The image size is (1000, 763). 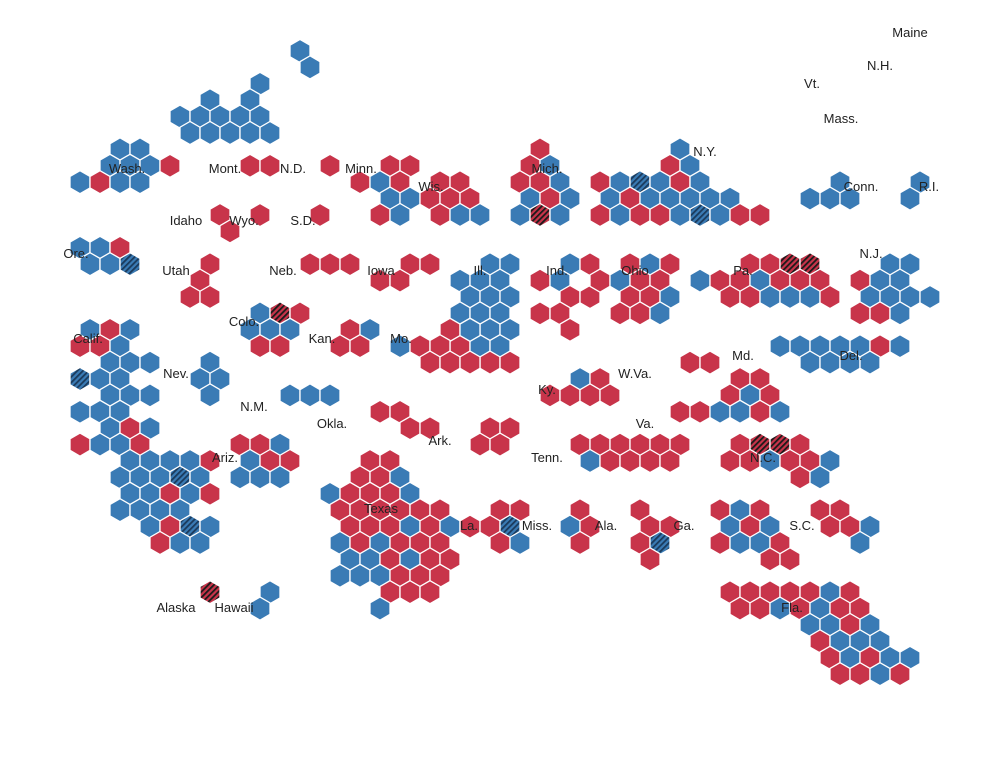 I want to click on state-label-texas: Texas, so click(x=381, y=508).